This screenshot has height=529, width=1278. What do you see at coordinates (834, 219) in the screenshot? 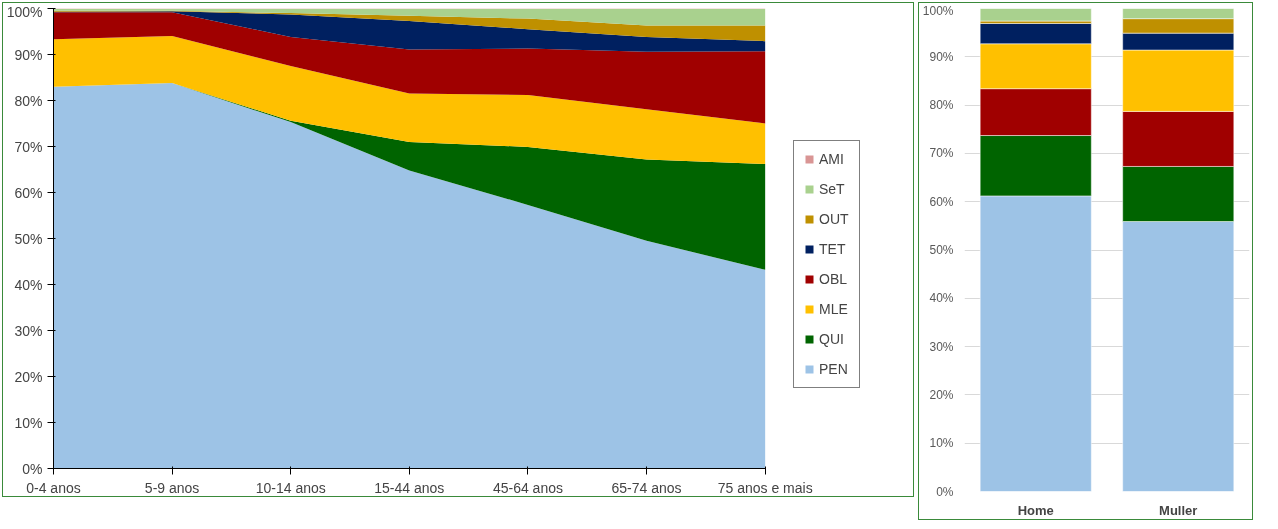
I see `legend-label: OUT` at bounding box center [834, 219].